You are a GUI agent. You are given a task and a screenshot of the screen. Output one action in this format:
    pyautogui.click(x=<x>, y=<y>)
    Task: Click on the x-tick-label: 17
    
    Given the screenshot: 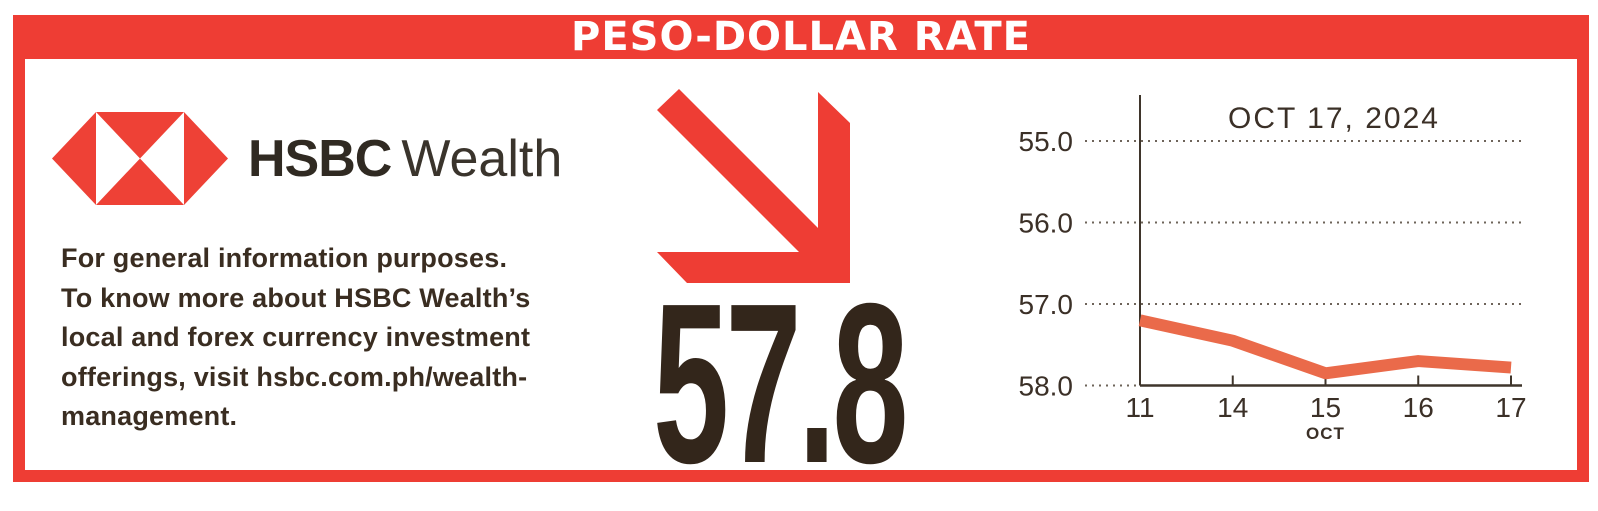 What is the action you would take?
    pyautogui.click(x=1510, y=407)
    